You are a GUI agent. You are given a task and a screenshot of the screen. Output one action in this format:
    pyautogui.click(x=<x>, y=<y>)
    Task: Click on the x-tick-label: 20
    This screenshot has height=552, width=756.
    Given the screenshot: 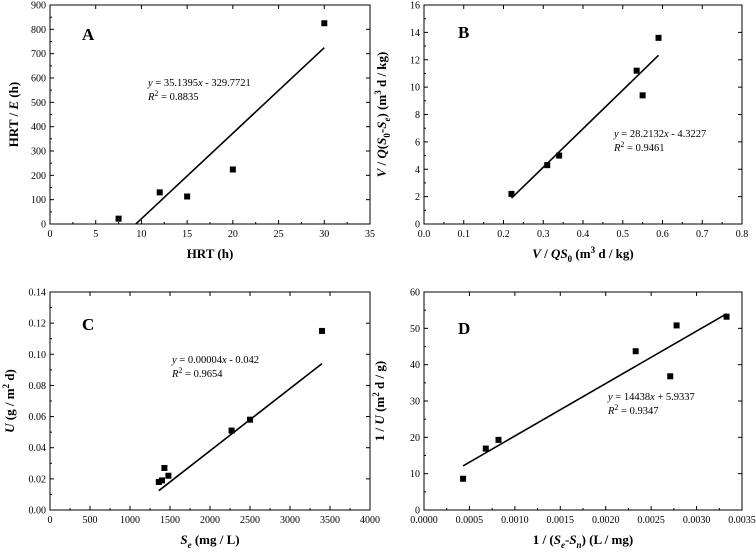 What is the action you would take?
    pyautogui.click(x=233, y=234)
    